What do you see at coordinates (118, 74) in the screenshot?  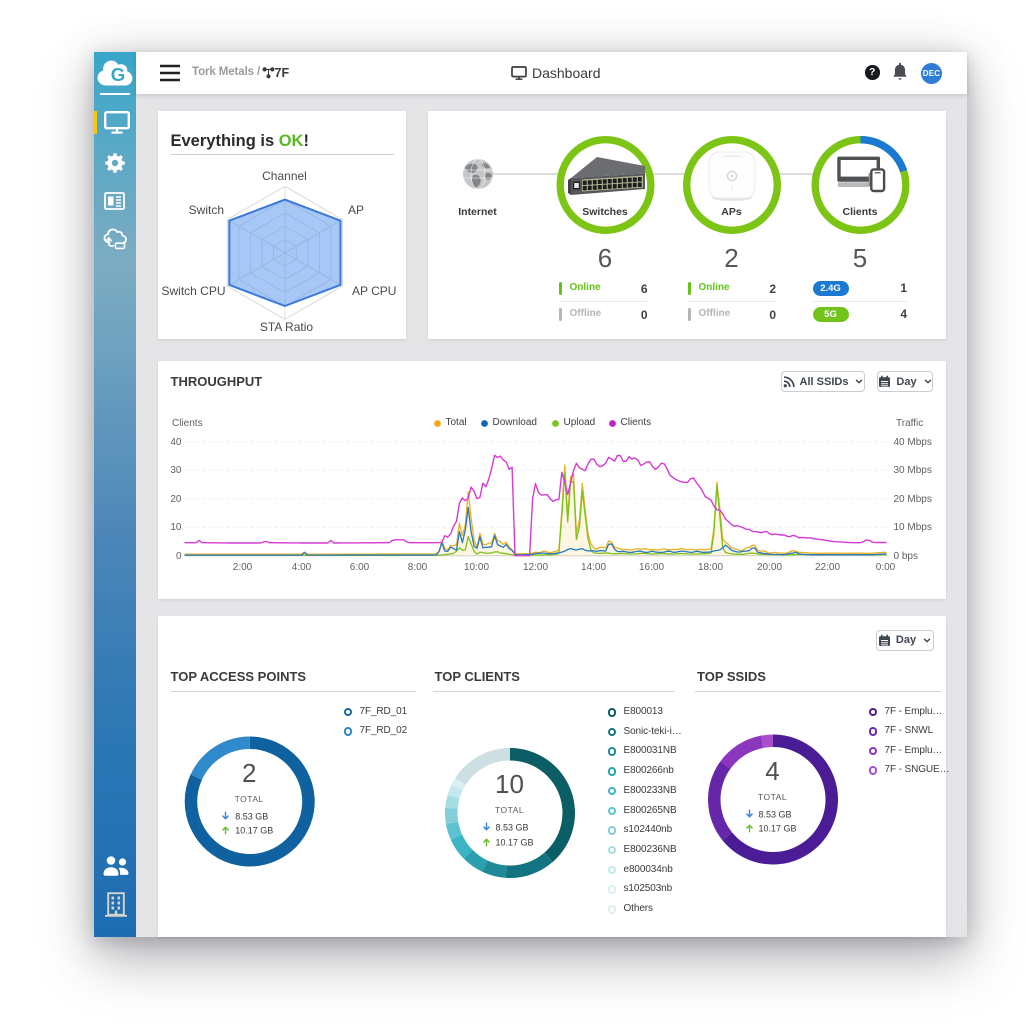 I see `svg-text: G` at bounding box center [118, 74].